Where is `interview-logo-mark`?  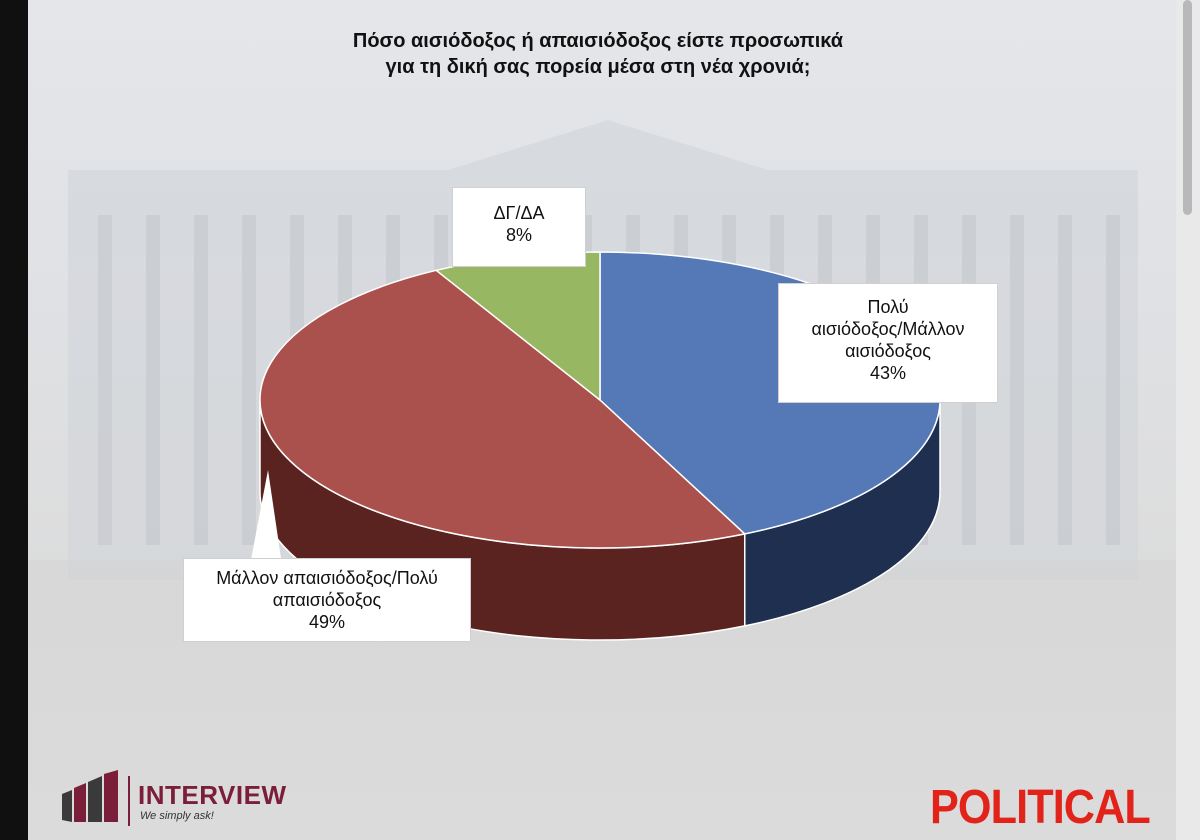
interview-logo-mark is located at coordinates (90, 796).